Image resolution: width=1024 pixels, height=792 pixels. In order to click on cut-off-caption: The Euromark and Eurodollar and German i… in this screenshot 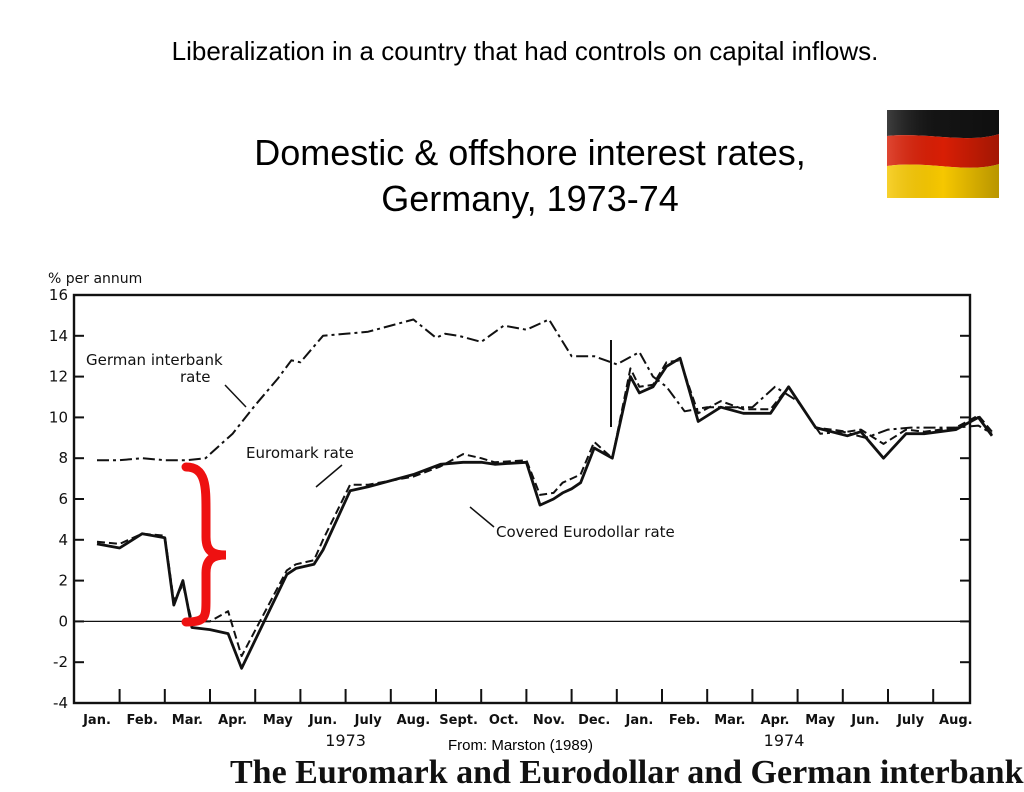, I will do `click(627, 772)`.